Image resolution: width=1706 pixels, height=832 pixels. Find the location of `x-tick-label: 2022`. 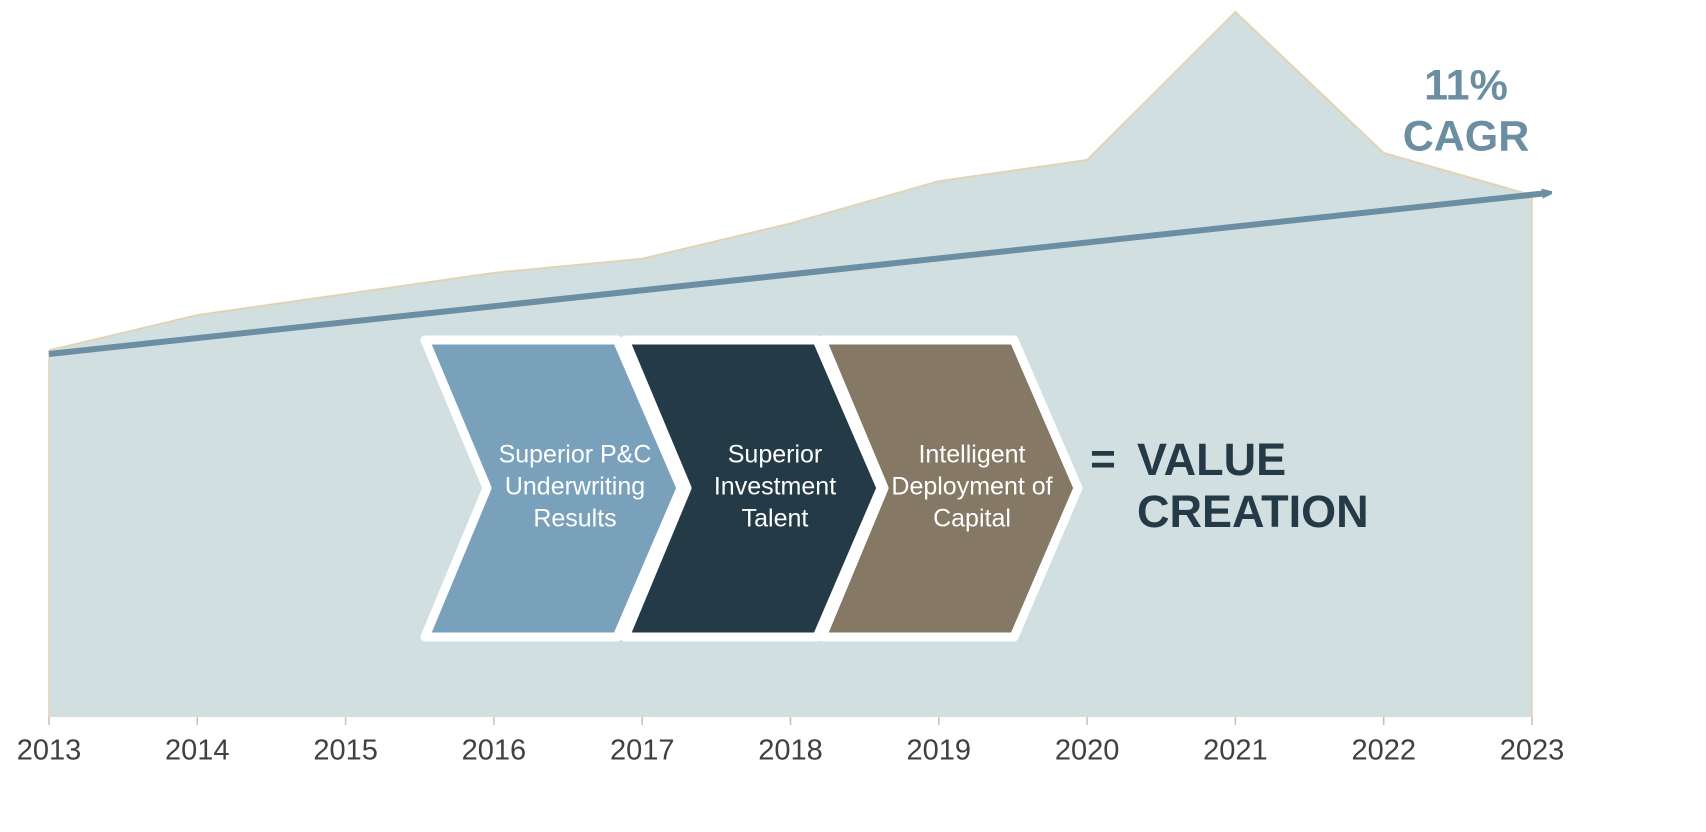

x-tick-label: 2022 is located at coordinates (1383, 751).